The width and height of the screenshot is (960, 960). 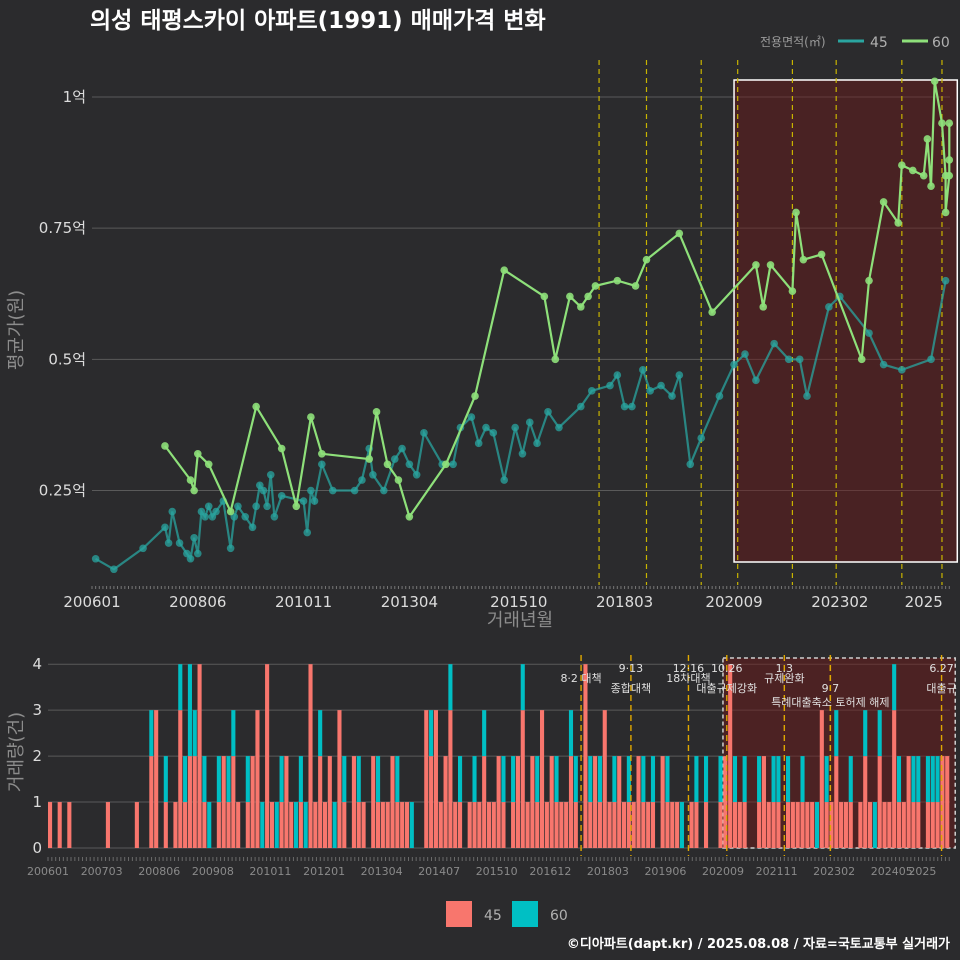 What do you see at coordinates (48, 871) in the screenshot?
I see `volume-x-tick-label: 200601` at bounding box center [48, 871].